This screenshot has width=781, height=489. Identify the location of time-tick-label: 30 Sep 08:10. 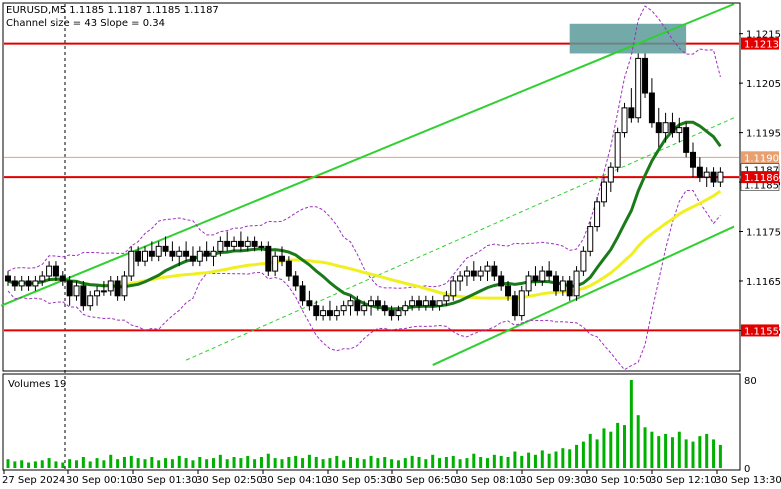
(488, 480).